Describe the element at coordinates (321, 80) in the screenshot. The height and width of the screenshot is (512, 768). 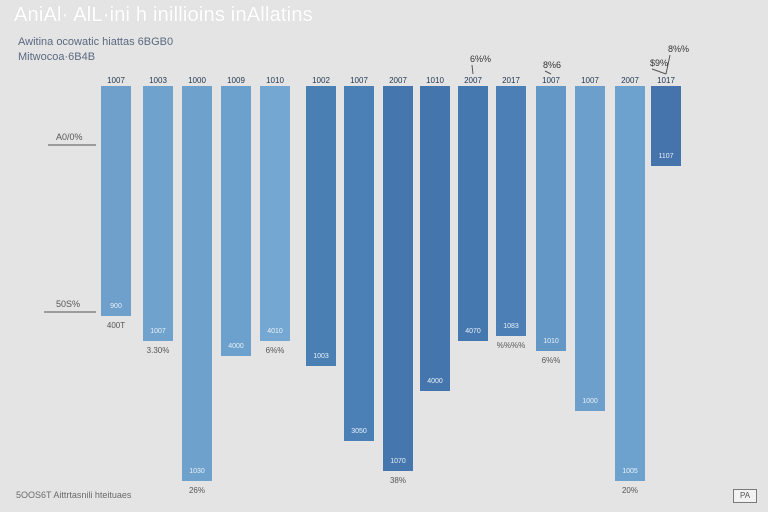
I see `category-label: 1002` at that location.